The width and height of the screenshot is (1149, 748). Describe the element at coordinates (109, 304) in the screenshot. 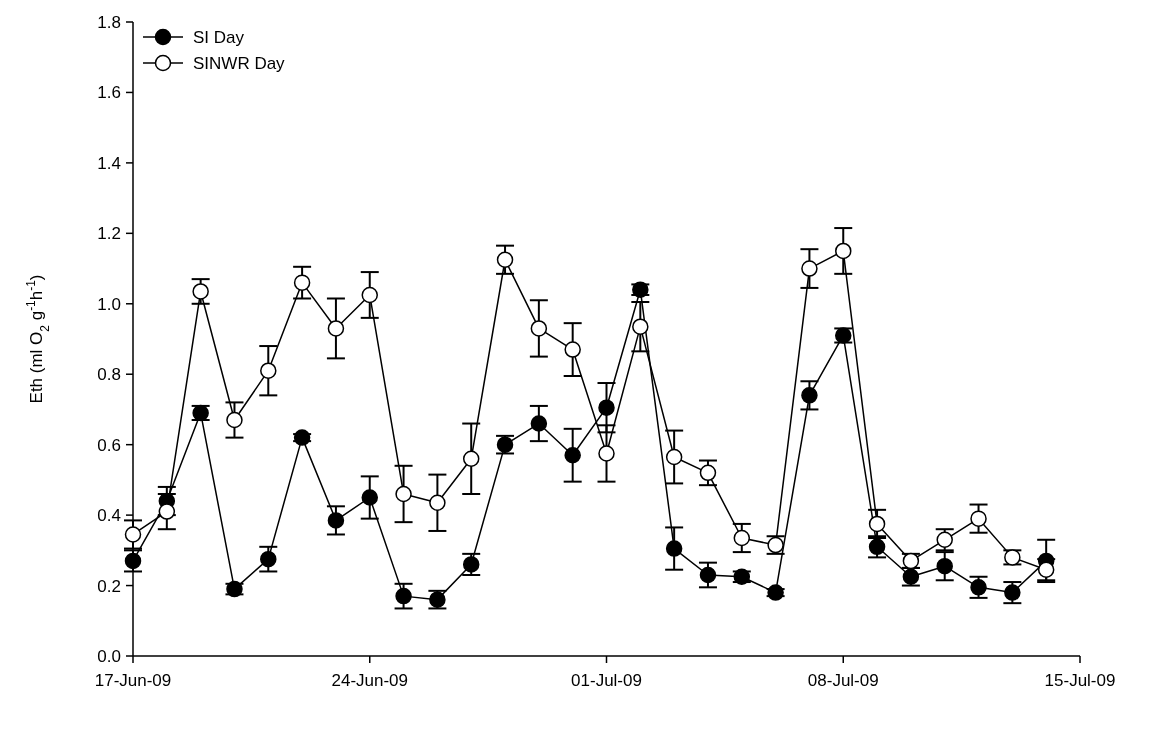

I see `y-tick-label: 1.0` at that location.